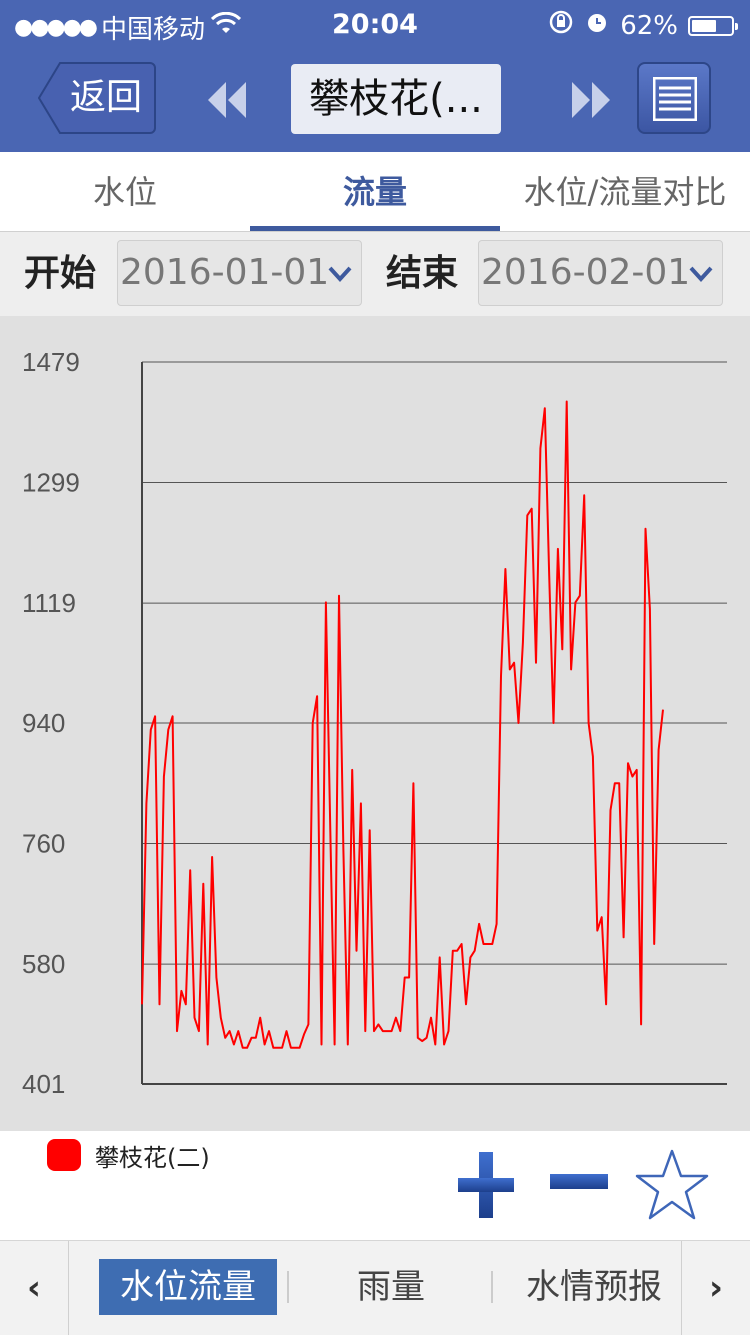 Image resolution: width=750 pixels, height=1335 pixels. Describe the element at coordinates (51, 362) in the screenshot. I see `y-tick-label: 1479` at that location.